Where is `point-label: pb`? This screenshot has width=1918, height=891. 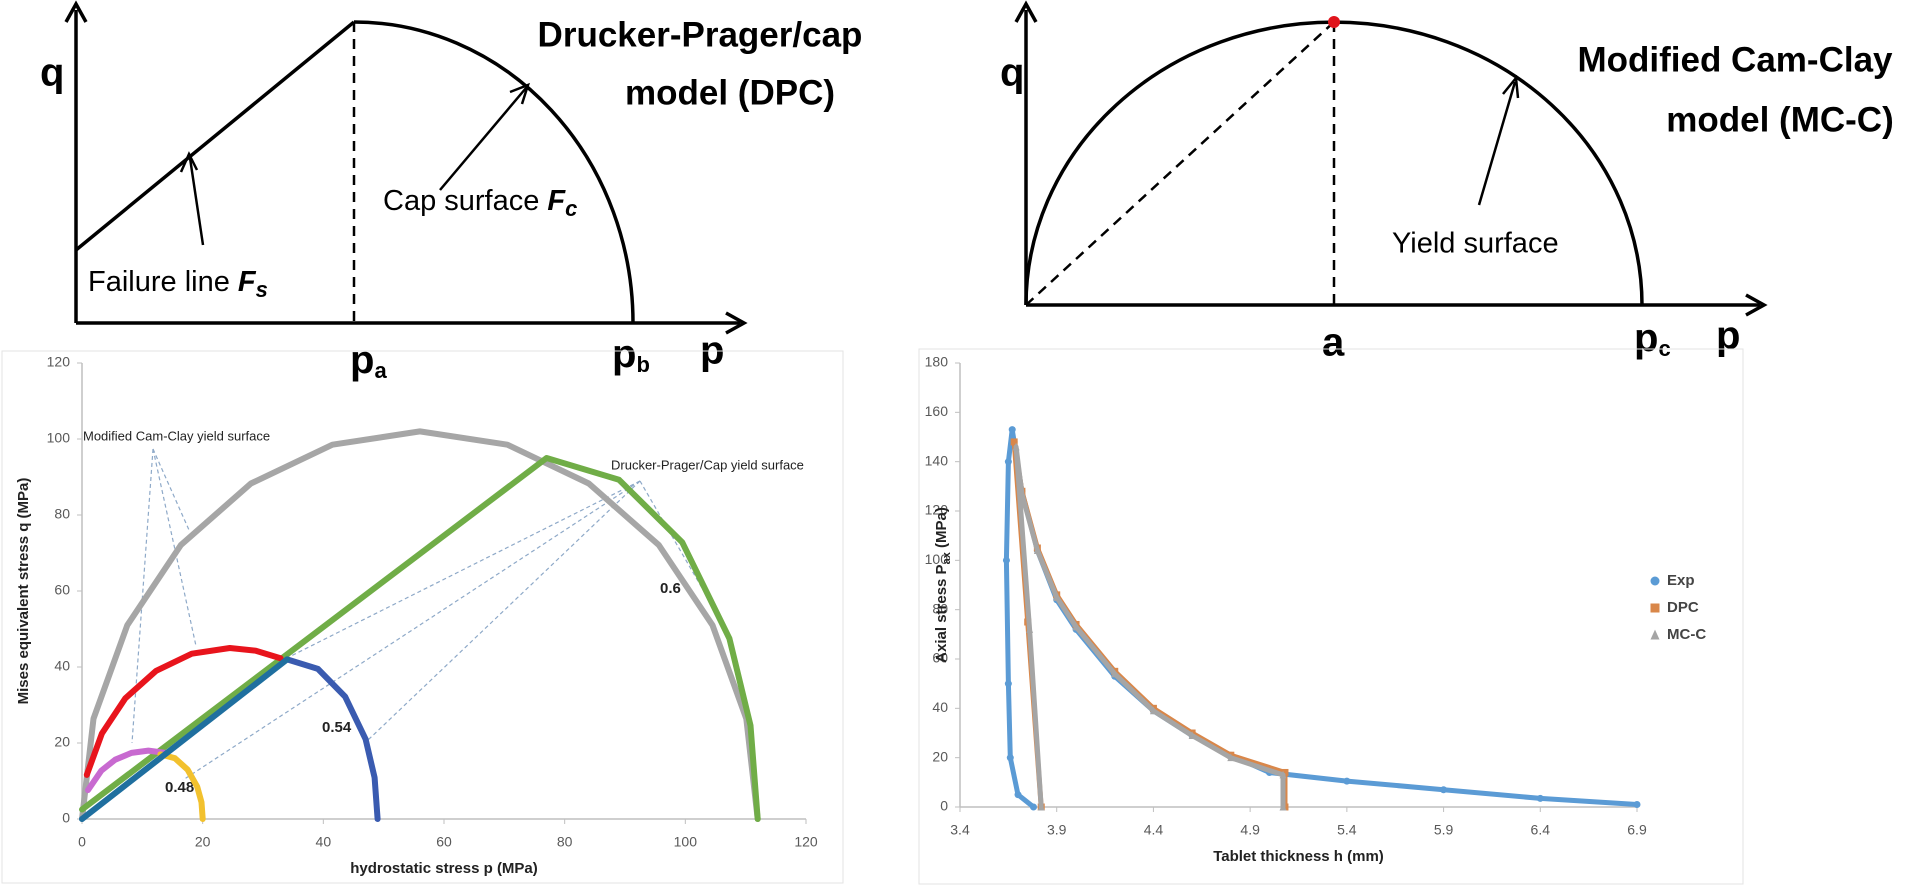
point-label: pb is located at coordinates (631, 354).